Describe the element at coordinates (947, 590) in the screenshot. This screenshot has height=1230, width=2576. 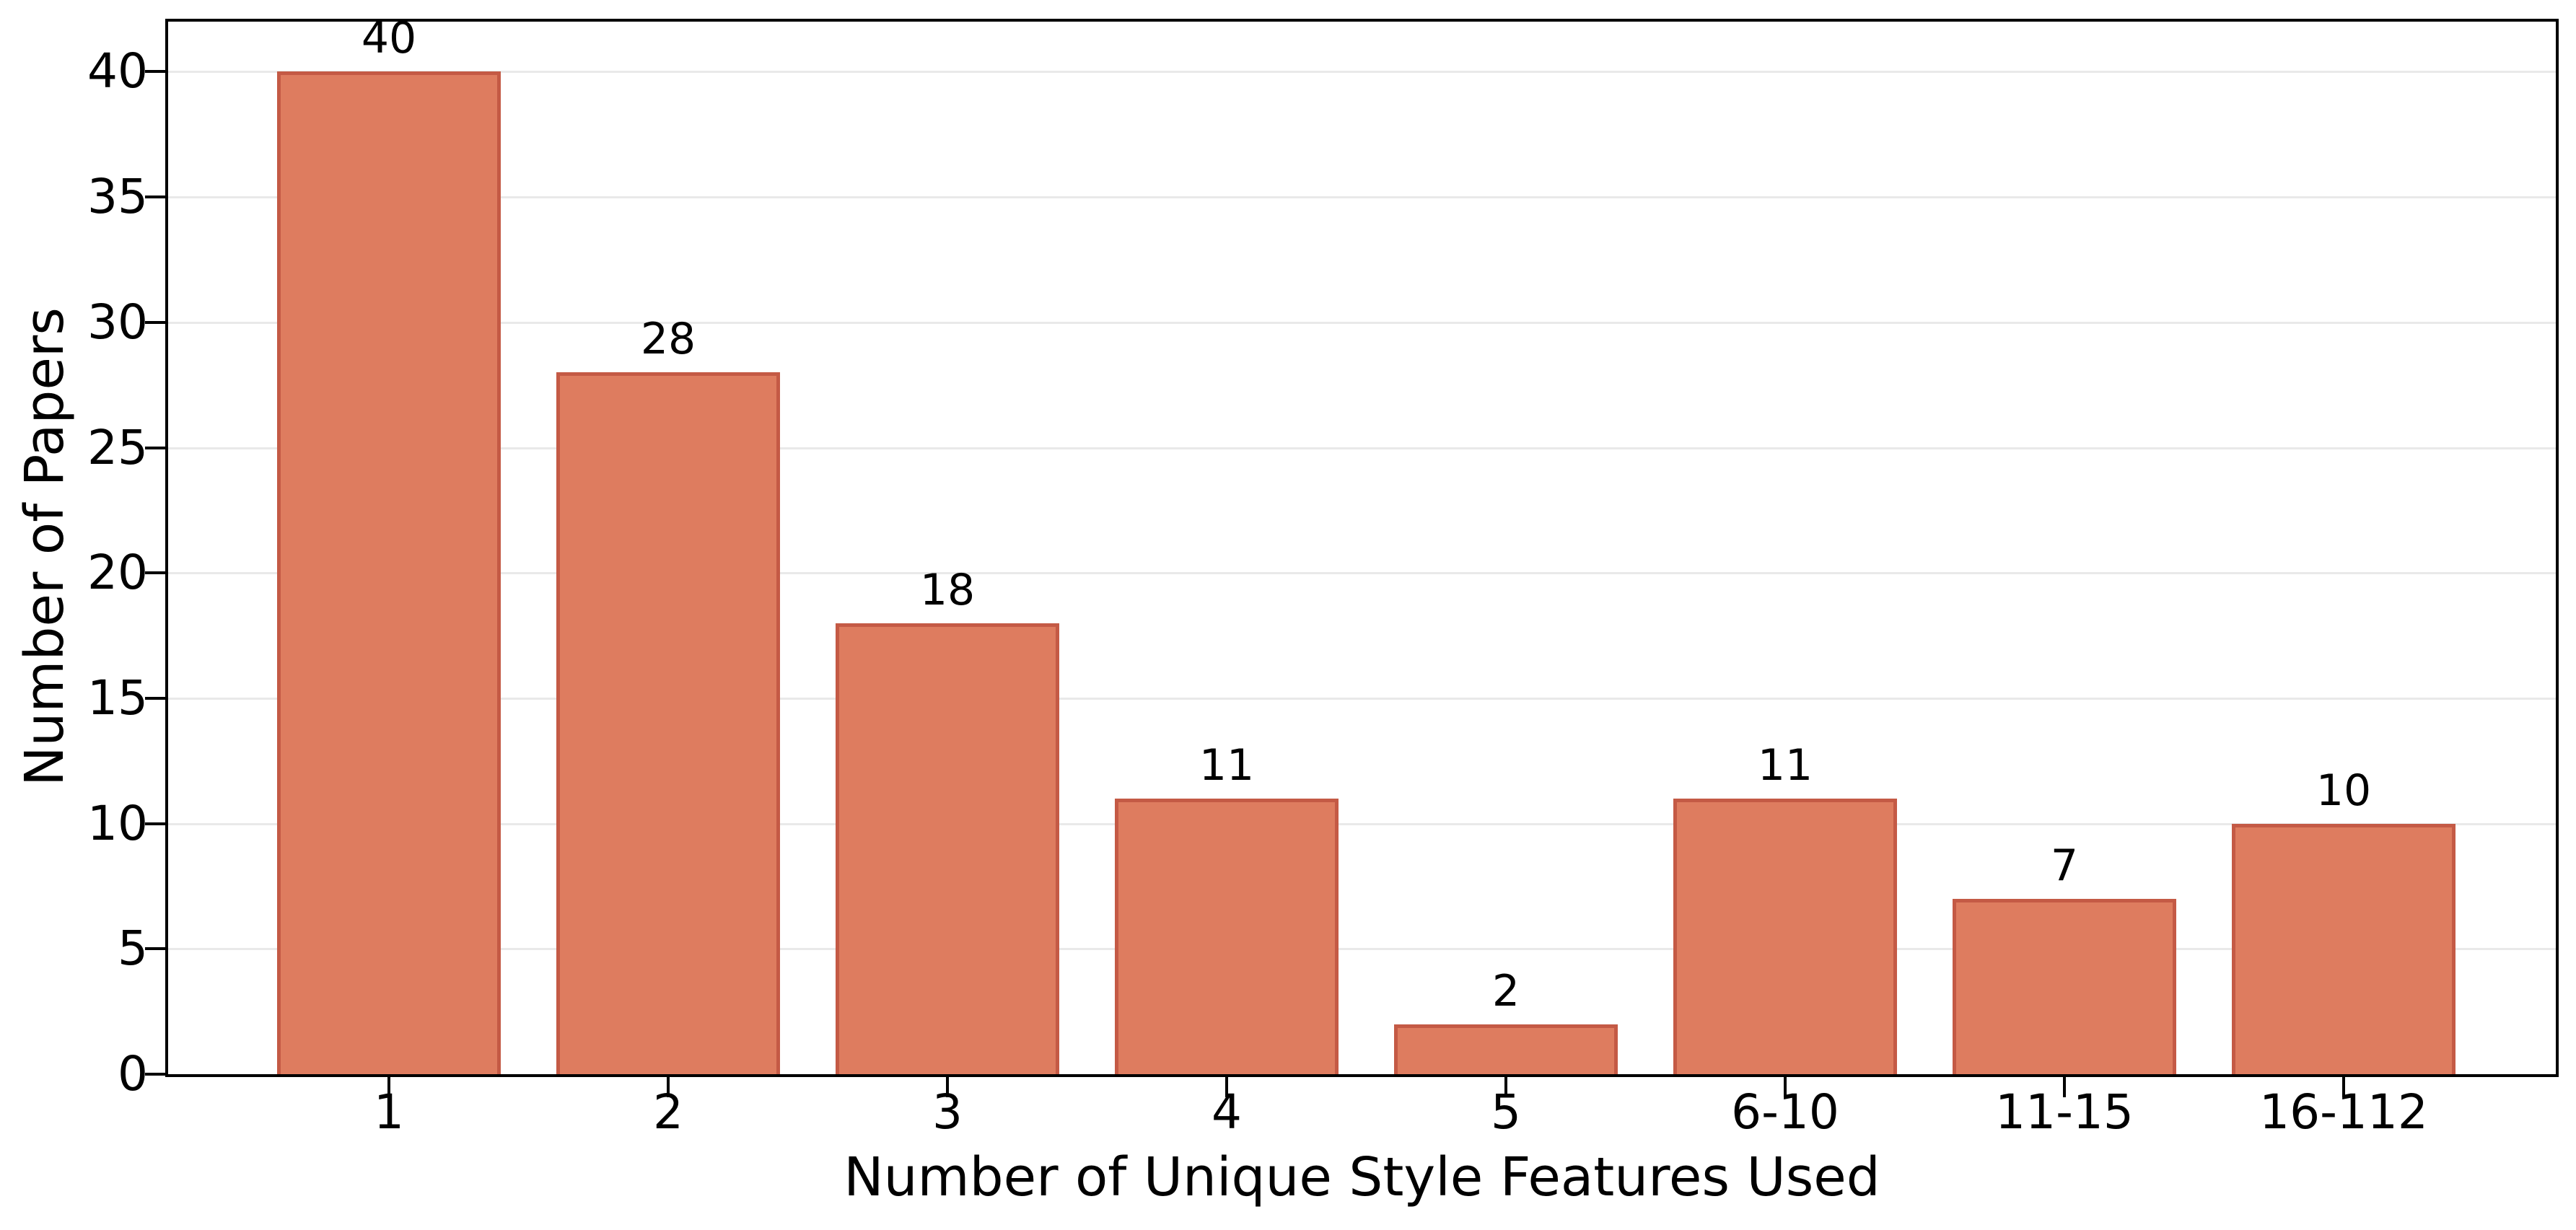
I see `bar-value-label: 18` at that location.